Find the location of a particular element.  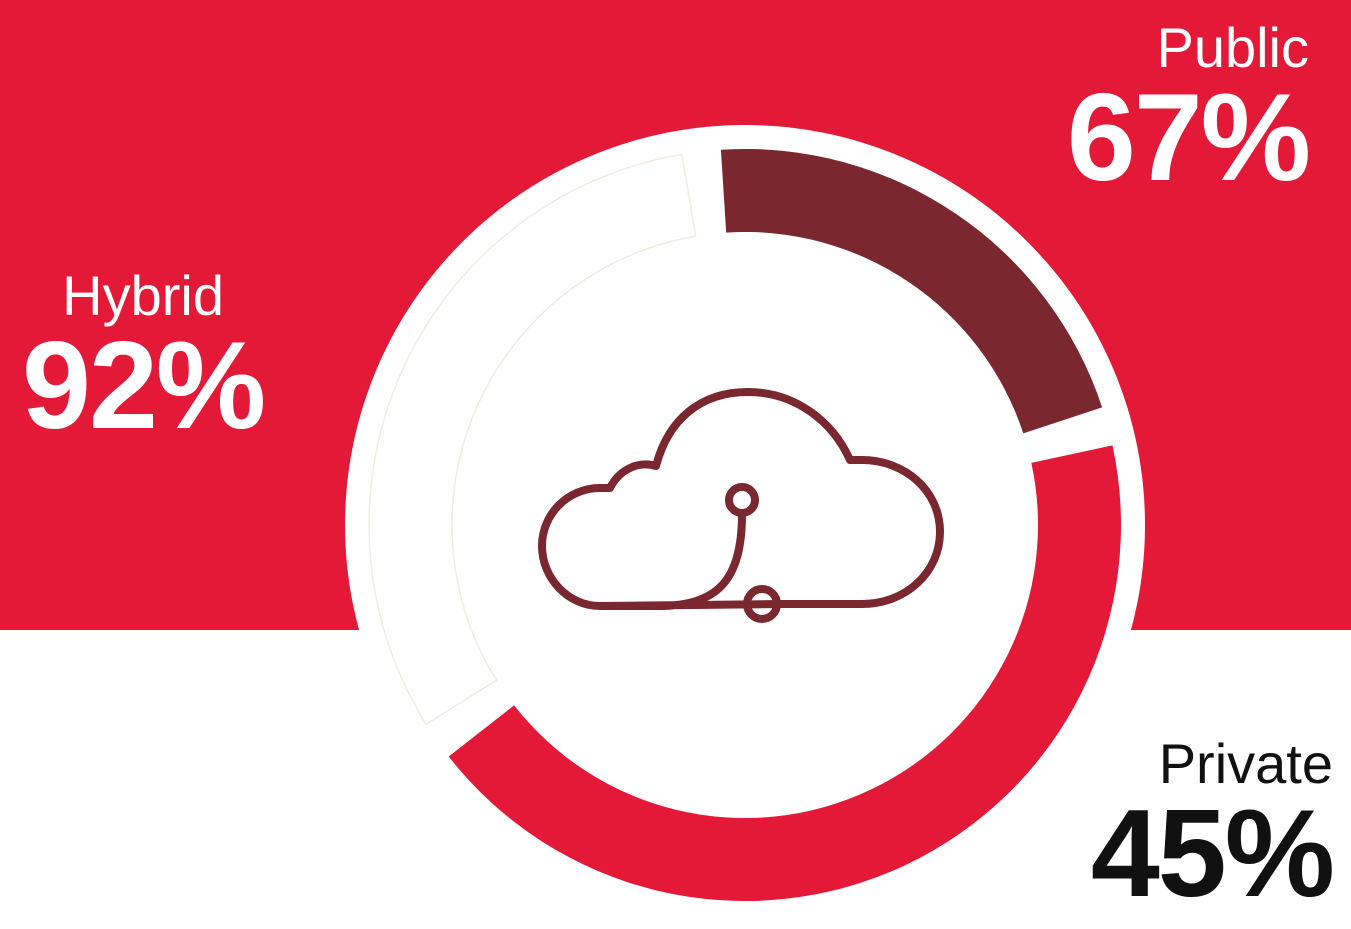

public-name: Public is located at coordinates (1232, 47).